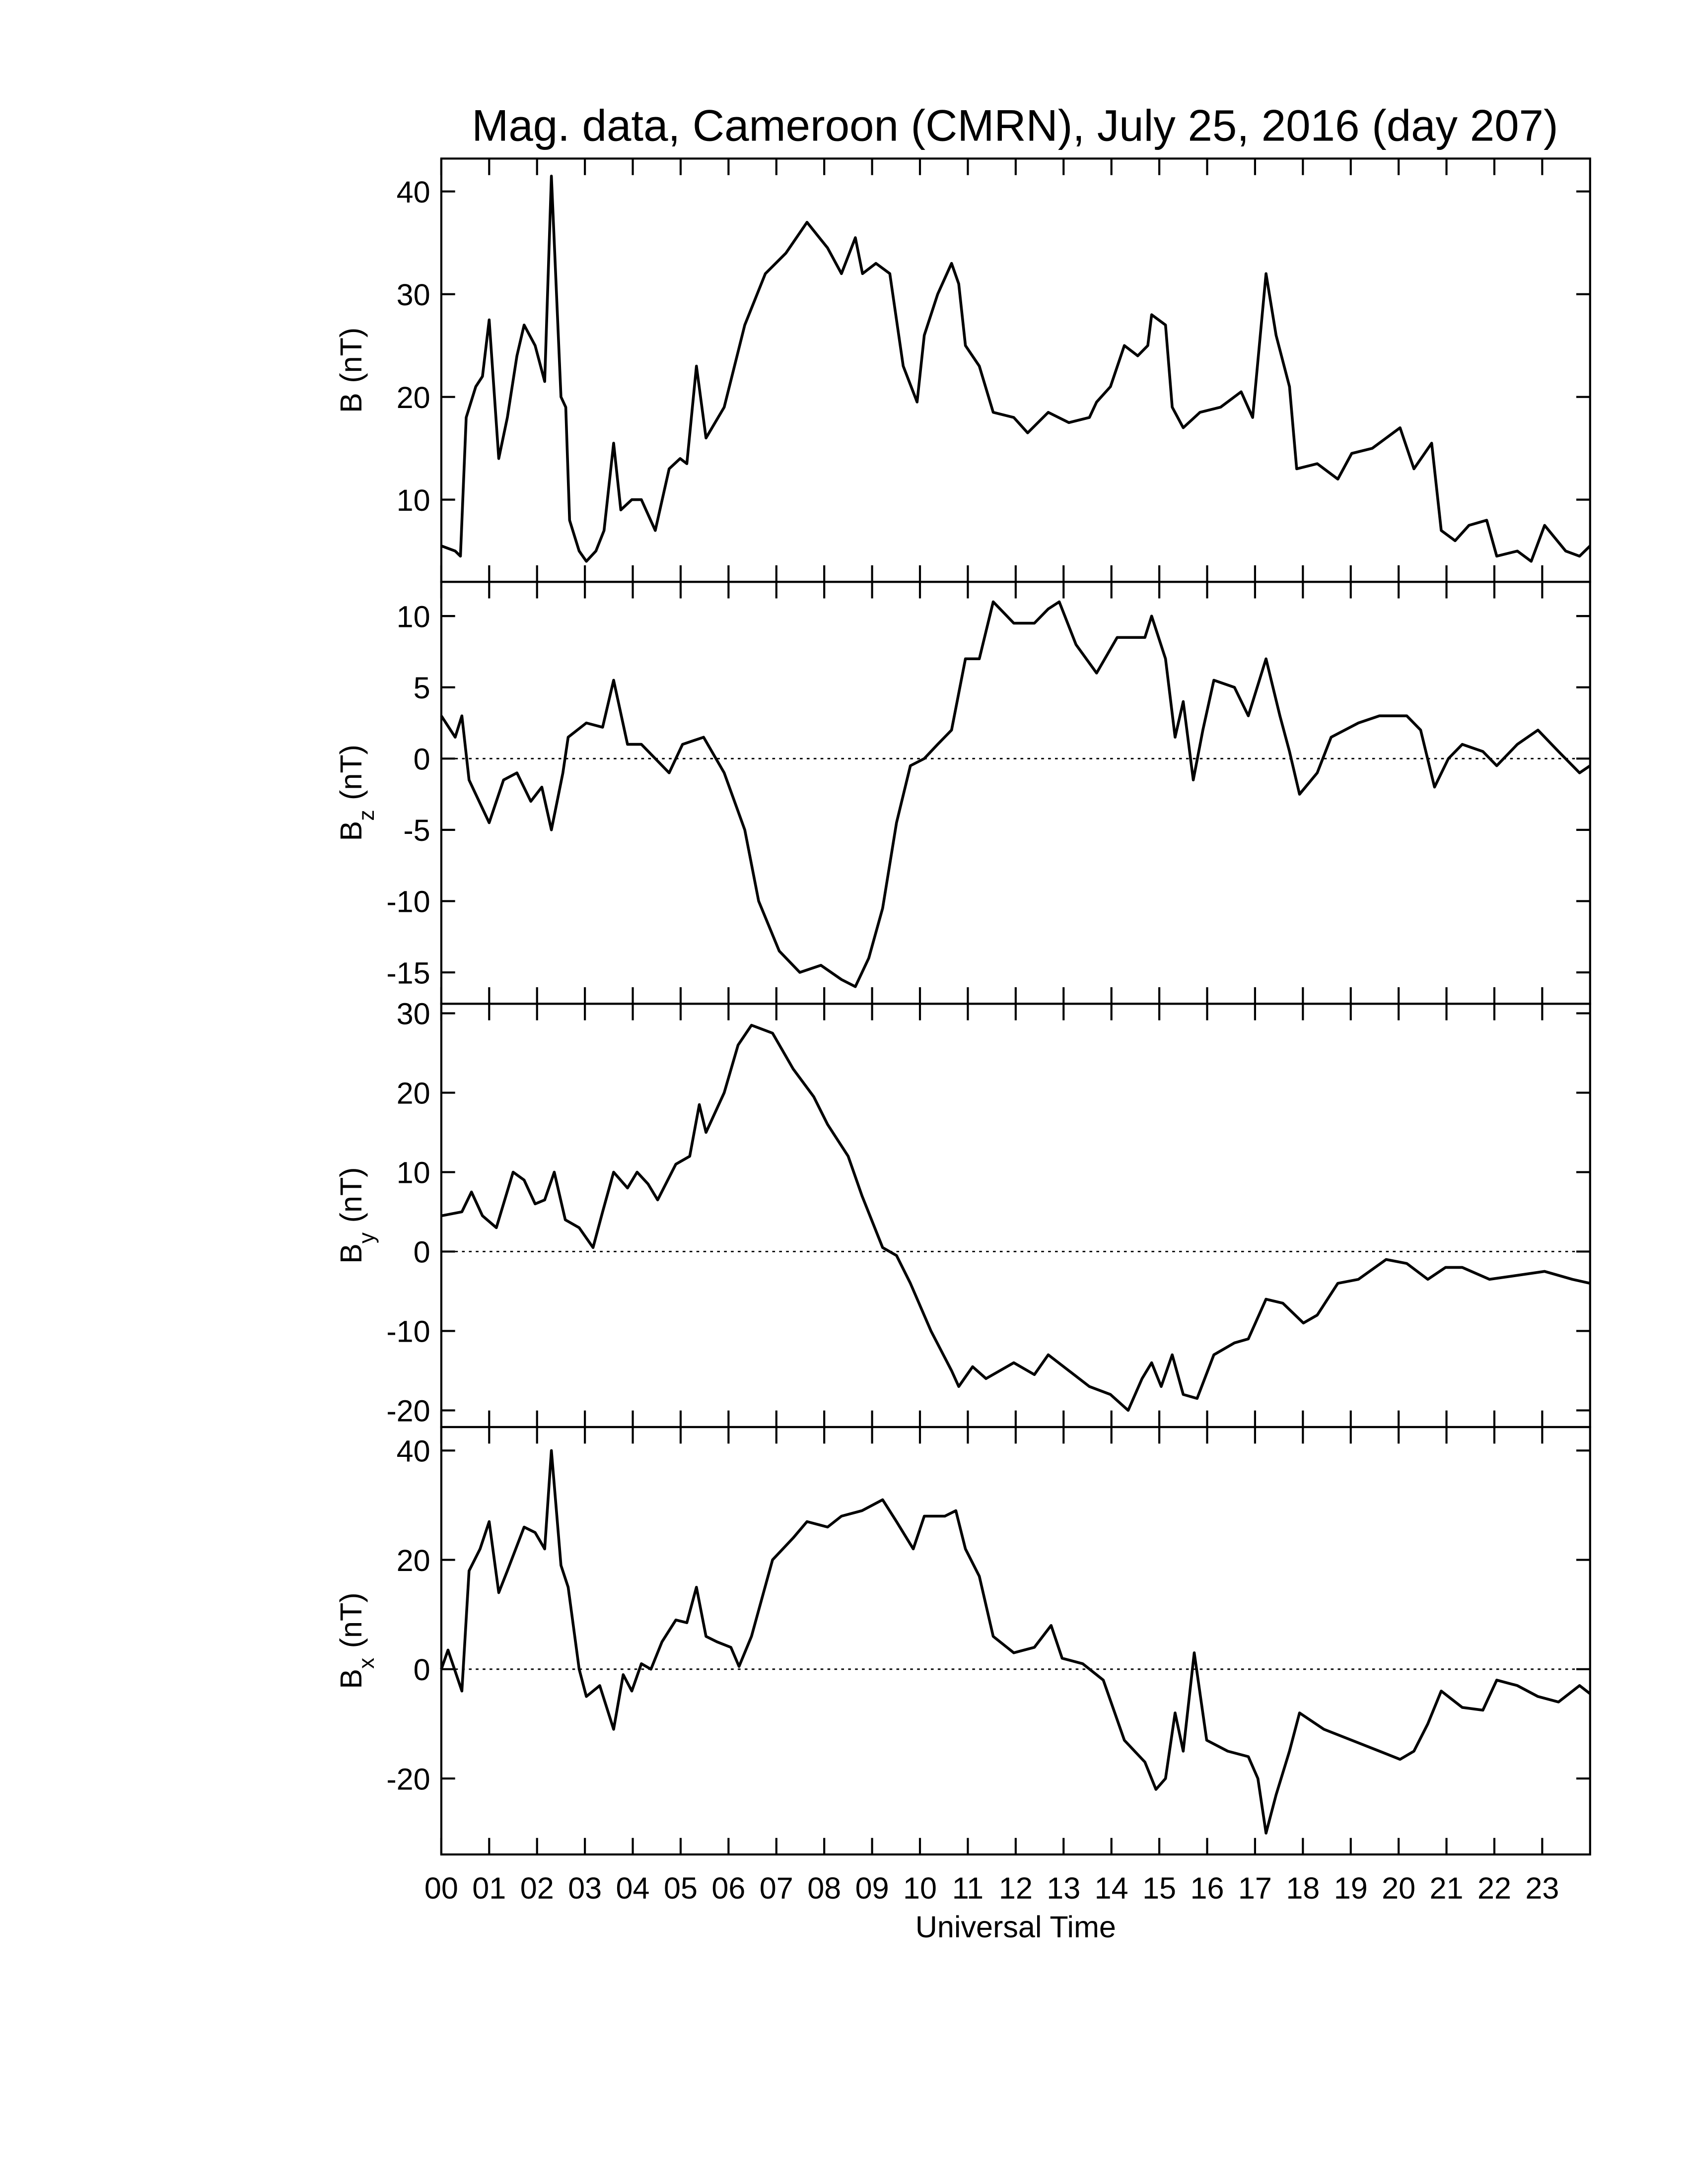  What do you see at coordinates (416, 830) in the screenshot?
I see `y-tick-label: -5` at bounding box center [416, 830].